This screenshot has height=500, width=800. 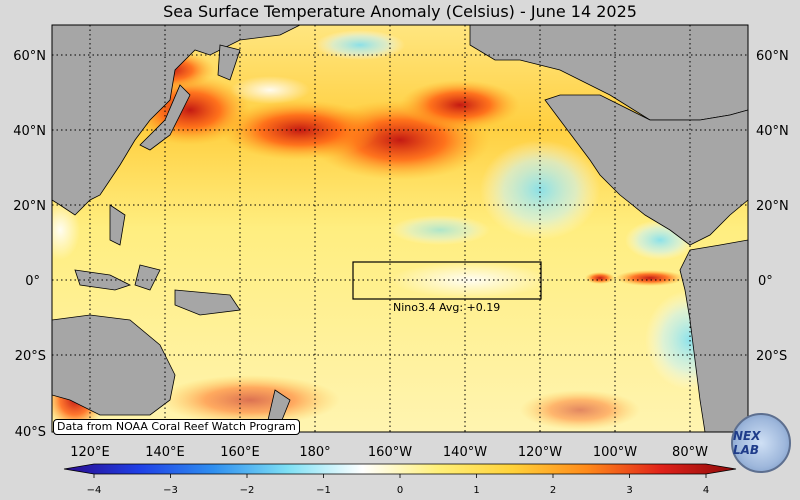 I want to click on colorbar-tick-label: −2, so click(x=247, y=490).